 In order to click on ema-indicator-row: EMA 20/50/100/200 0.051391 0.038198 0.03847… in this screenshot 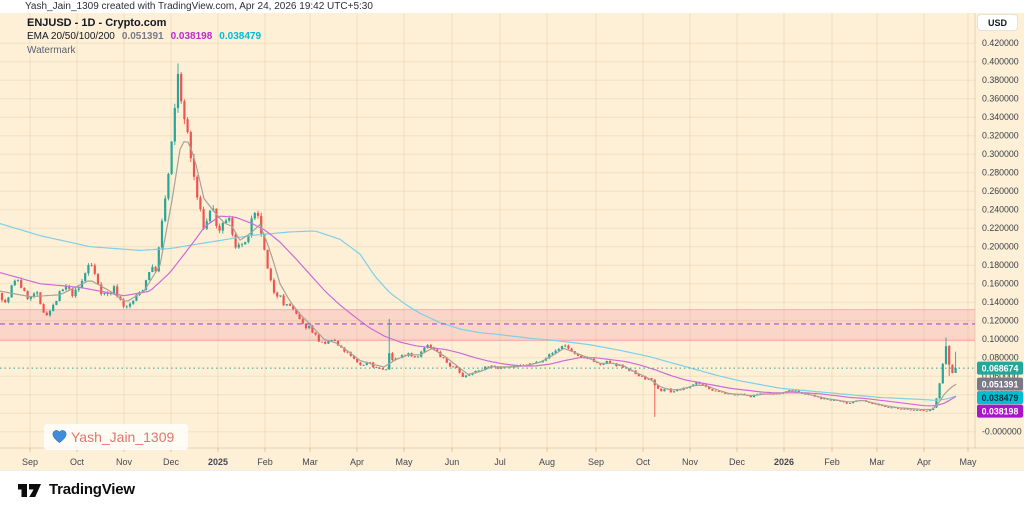, I will do `click(144, 37)`.